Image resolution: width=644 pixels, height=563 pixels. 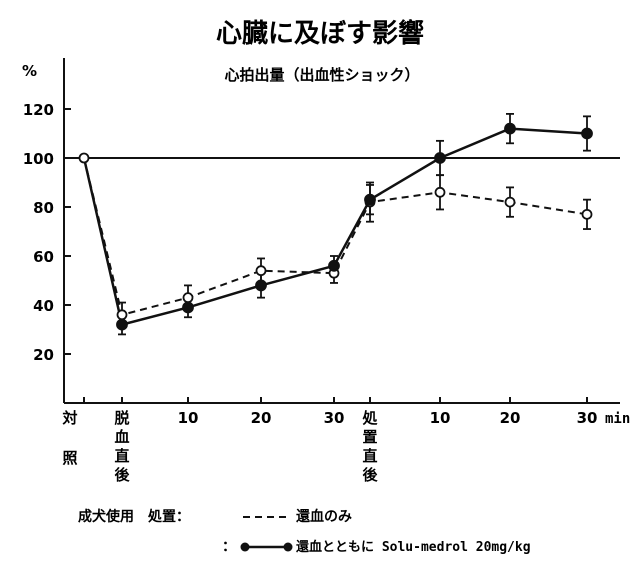 What do you see at coordinates (38, 159) in the screenshot?
I see `y-tick-label-100: 100` at bounding box center [38, 159].